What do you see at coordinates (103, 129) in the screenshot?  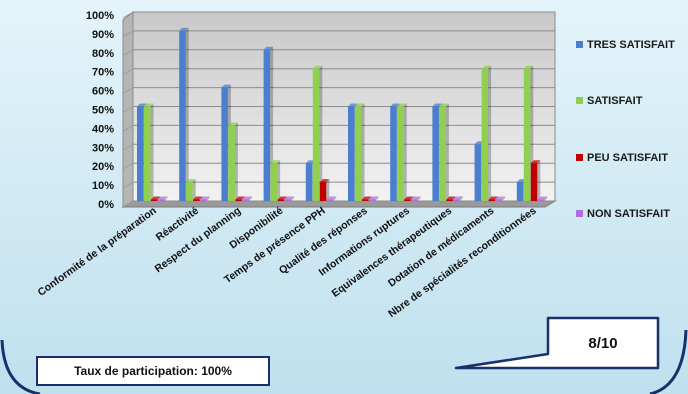 I see `y-tick-label: 40%` at bounding box center [103, 129].